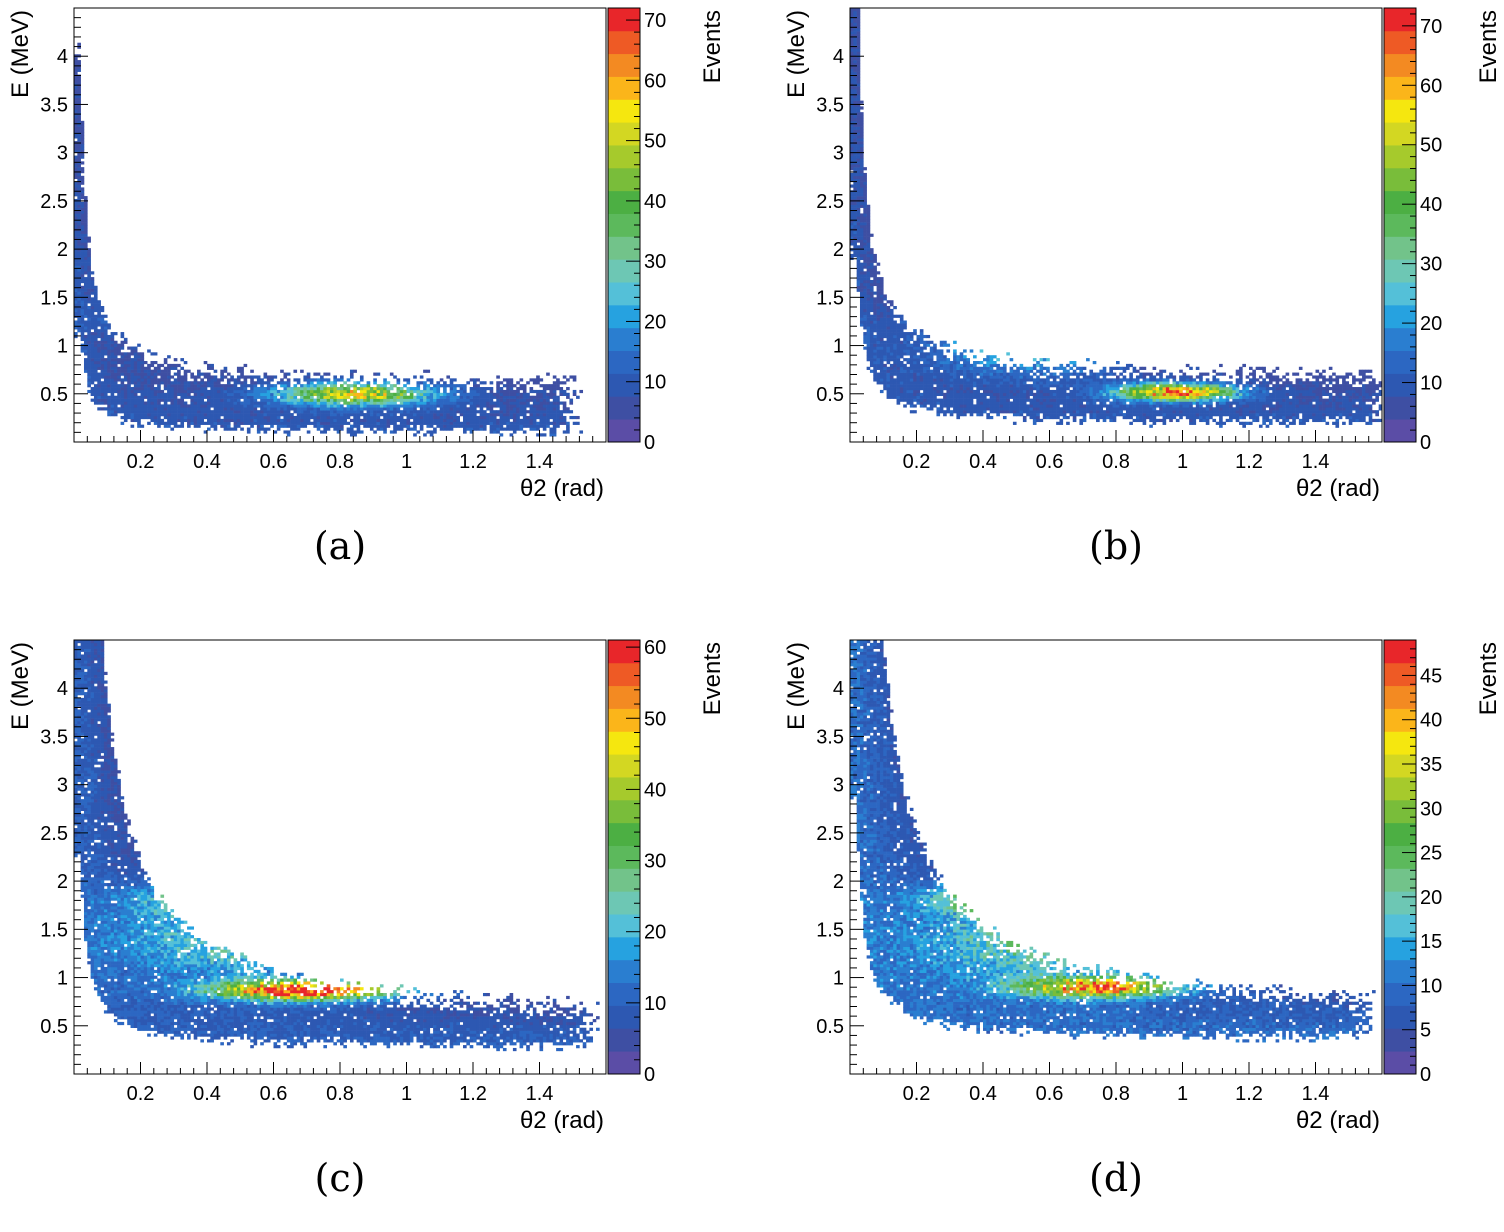 This screenshot has width=1504, height=1232. Describe the element at coordinates (624, 339) in the screenshot. I see `color-bar-segment` at that location.